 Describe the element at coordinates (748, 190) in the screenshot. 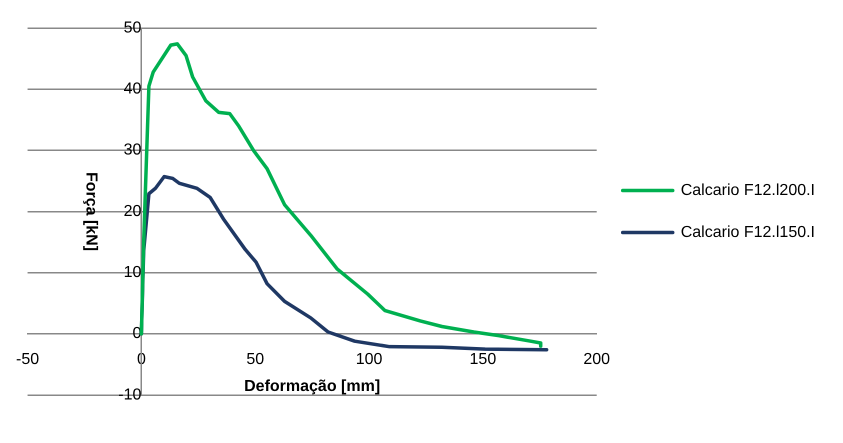

I see `legend-label: Calcario F12.l200.I` at that location.